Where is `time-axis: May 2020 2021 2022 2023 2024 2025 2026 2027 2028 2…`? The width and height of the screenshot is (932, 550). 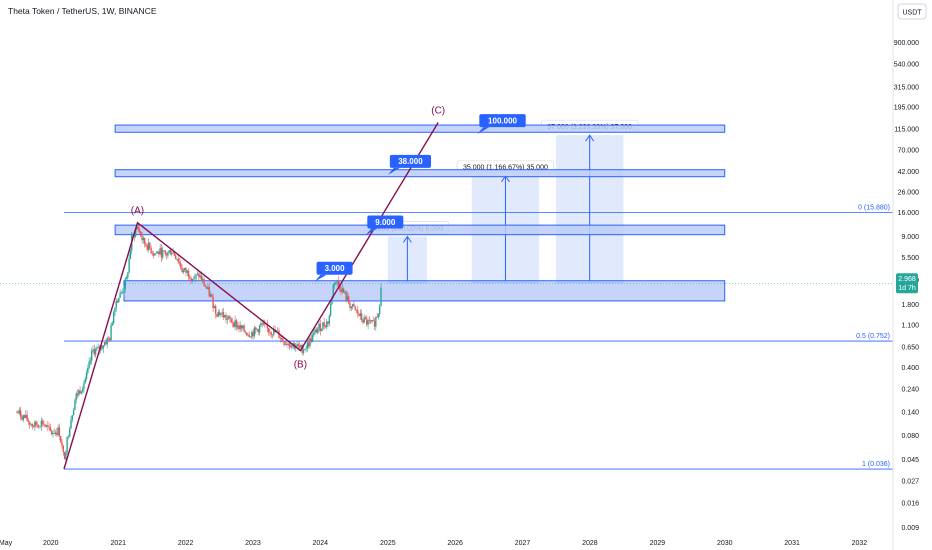
time-axis: May 2020 2021 2022 2023 2024 2025 2026 2027 2028 2… is located at coordinates (433, 543).